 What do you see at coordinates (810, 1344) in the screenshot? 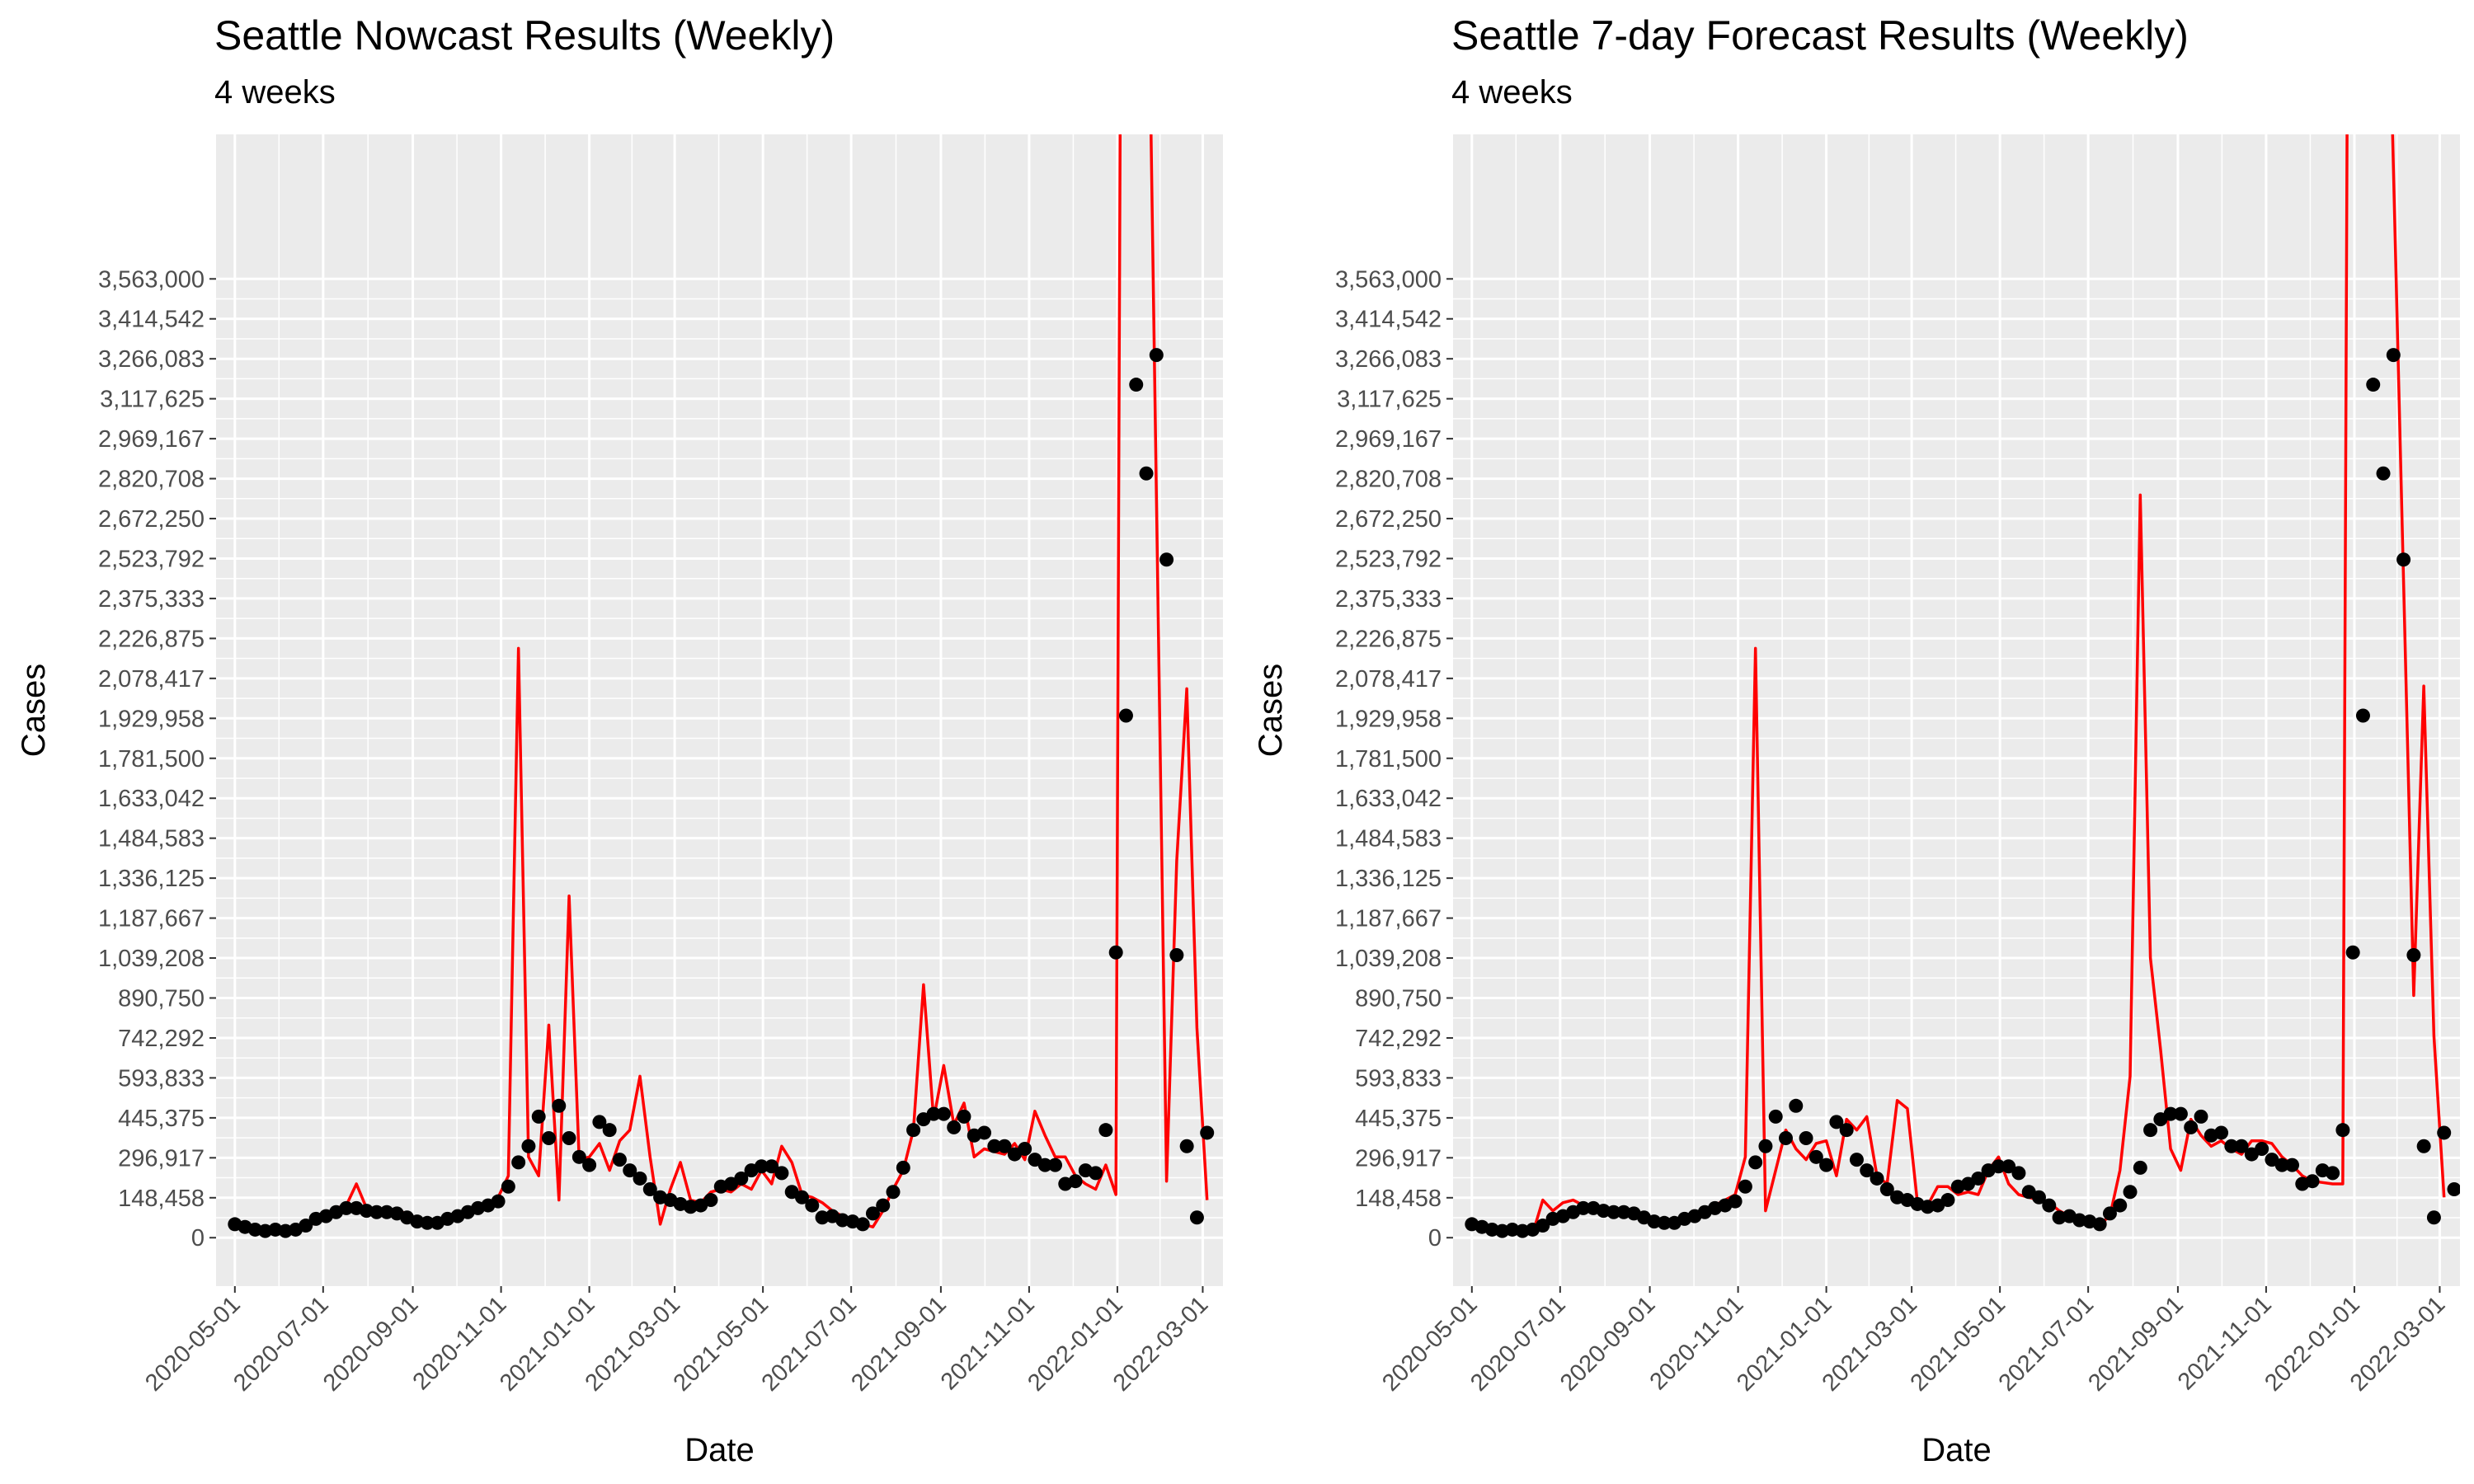
I see `x-tick-label: 2021-07-01` at bounding box center [810, 1344].